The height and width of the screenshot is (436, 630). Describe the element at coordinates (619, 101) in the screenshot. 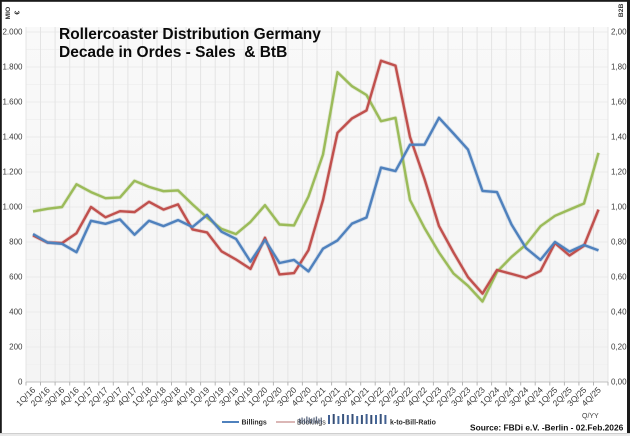

I see `svg-text: 1,60` at that location.